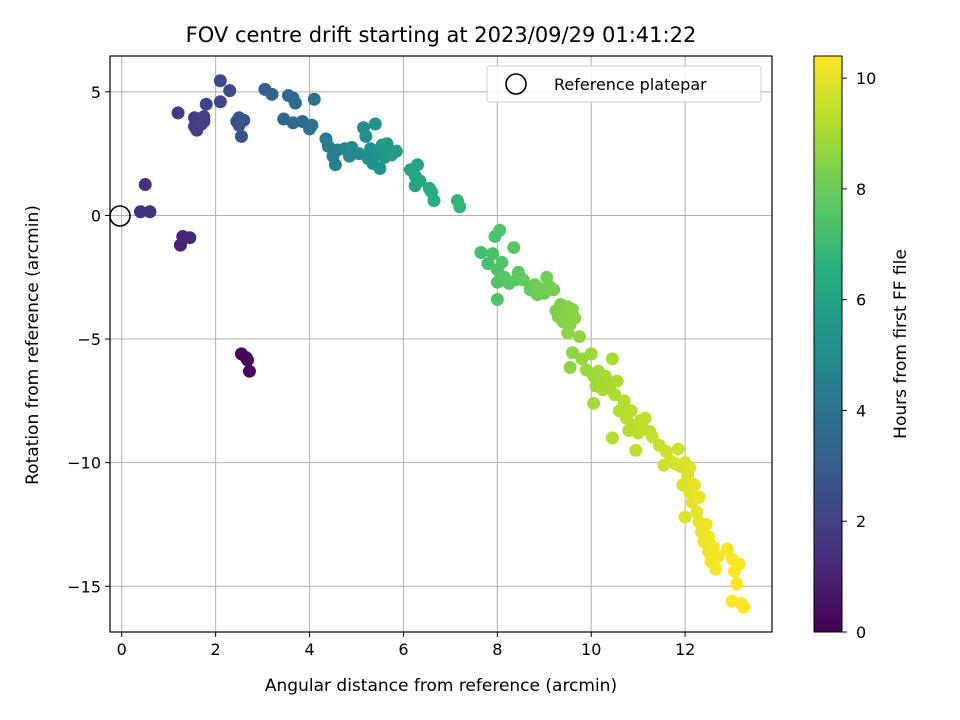 The image size is (960, 720). Describe the element at coordinates (441, 686) in the screenshot. I see `x-axis-label: Angular distance from reference (arcmin)` at that location.